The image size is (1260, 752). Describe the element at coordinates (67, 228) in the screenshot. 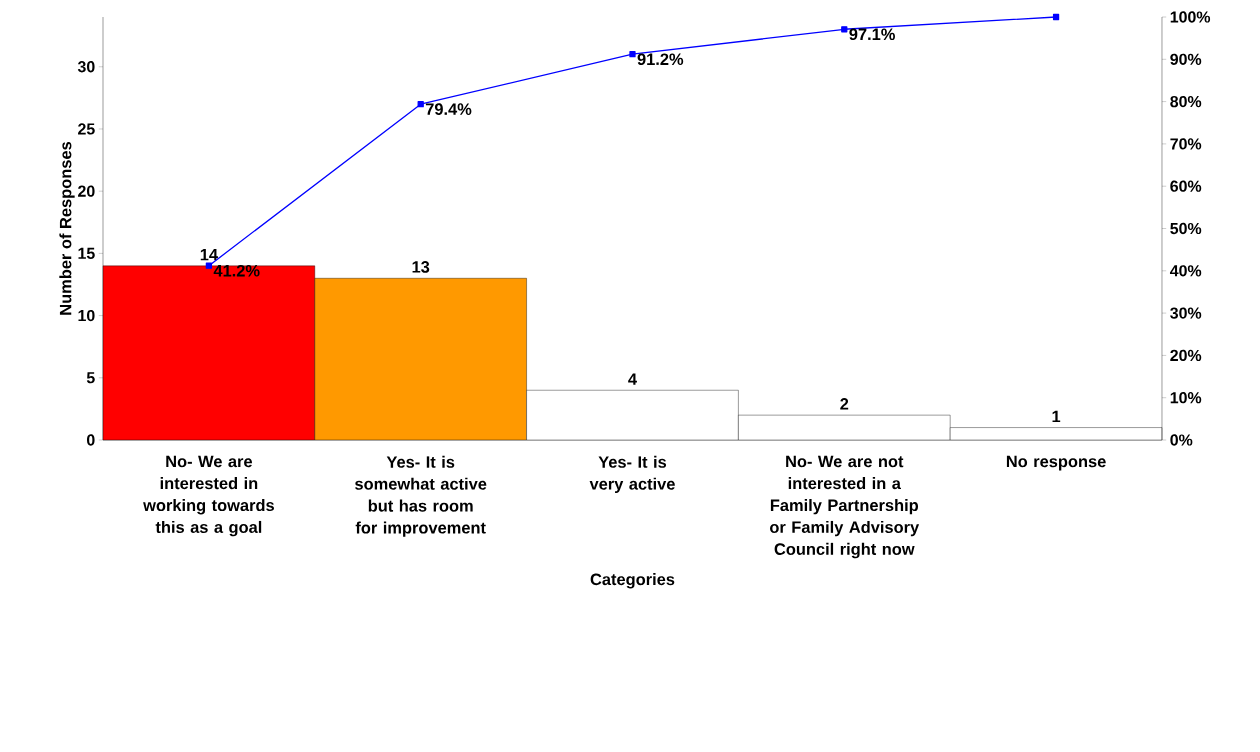

I see `y-axis-title: Number of Responses` at that location.